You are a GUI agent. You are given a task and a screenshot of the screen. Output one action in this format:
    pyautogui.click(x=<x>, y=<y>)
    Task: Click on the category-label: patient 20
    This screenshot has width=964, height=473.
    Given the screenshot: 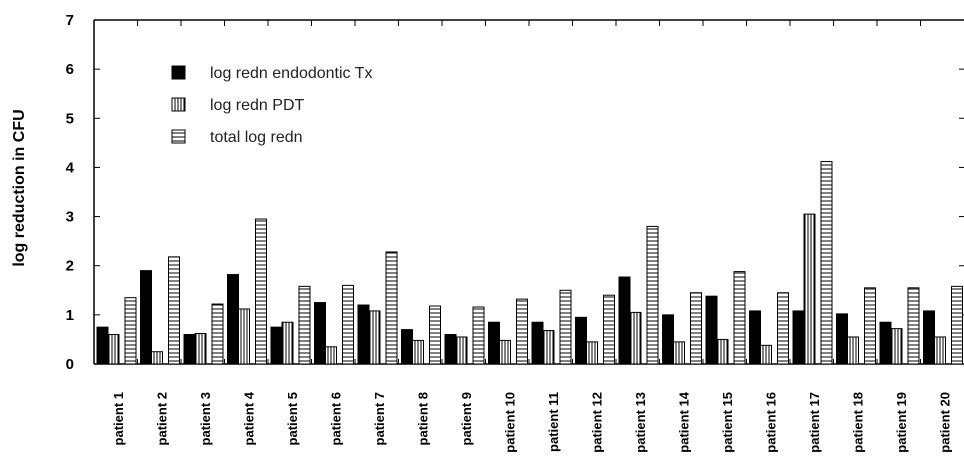 What is the action you would take?
    pyautogui.click(x=945, y=422)
    